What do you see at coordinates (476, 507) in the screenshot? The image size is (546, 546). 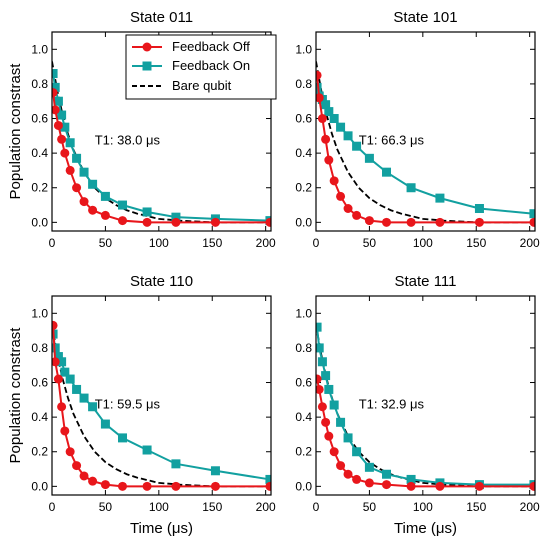 I see `x-tick-label: 150` at bounding box center [476, 507].